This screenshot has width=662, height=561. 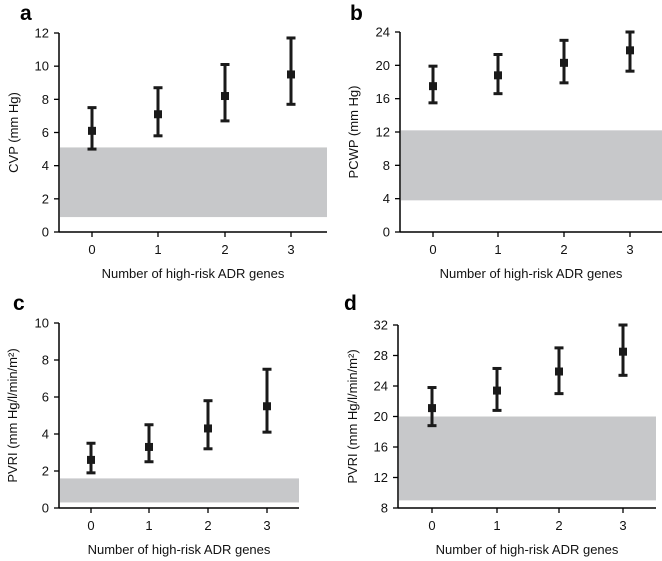 I want to click on y-axis-title-b: PCWP (mm Hg), so click(x=353, y=132).